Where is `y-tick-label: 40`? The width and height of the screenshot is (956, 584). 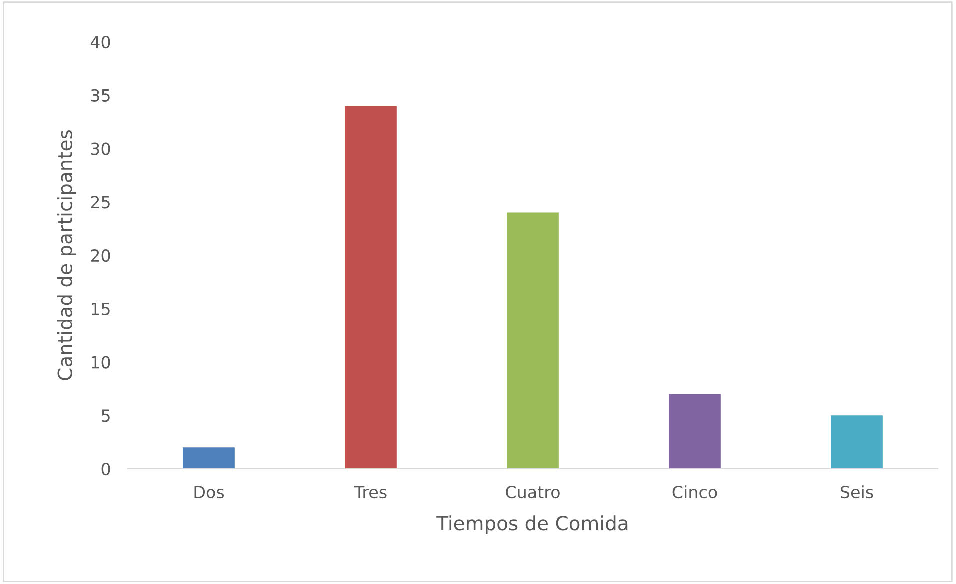 y-tick-label: 40 is located at coordinates (100, 42).